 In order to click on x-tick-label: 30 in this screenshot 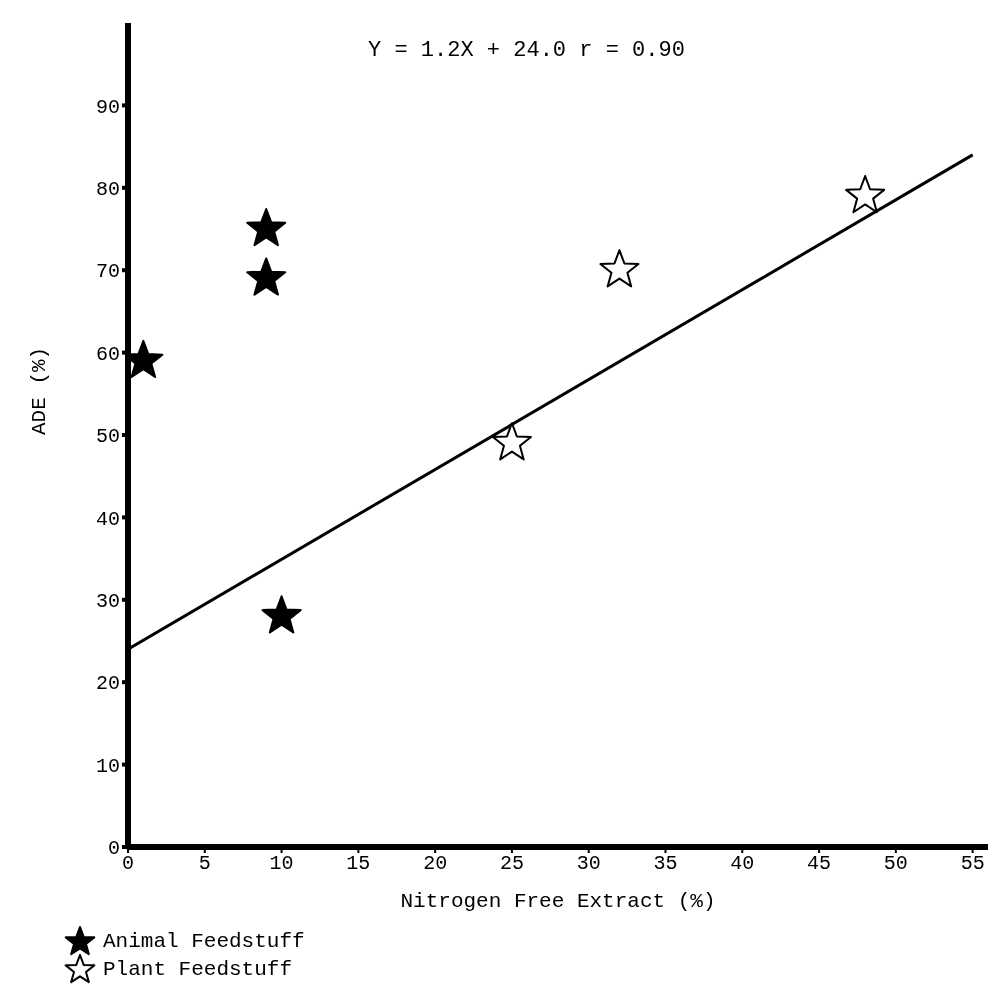, I will do `click(588, 864)`.